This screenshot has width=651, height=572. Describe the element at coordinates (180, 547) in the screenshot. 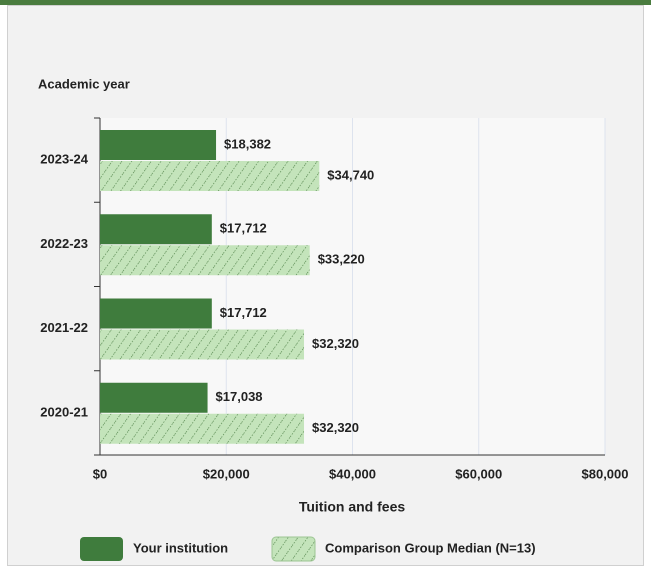

I see `legend-label: Your institution` at that location.